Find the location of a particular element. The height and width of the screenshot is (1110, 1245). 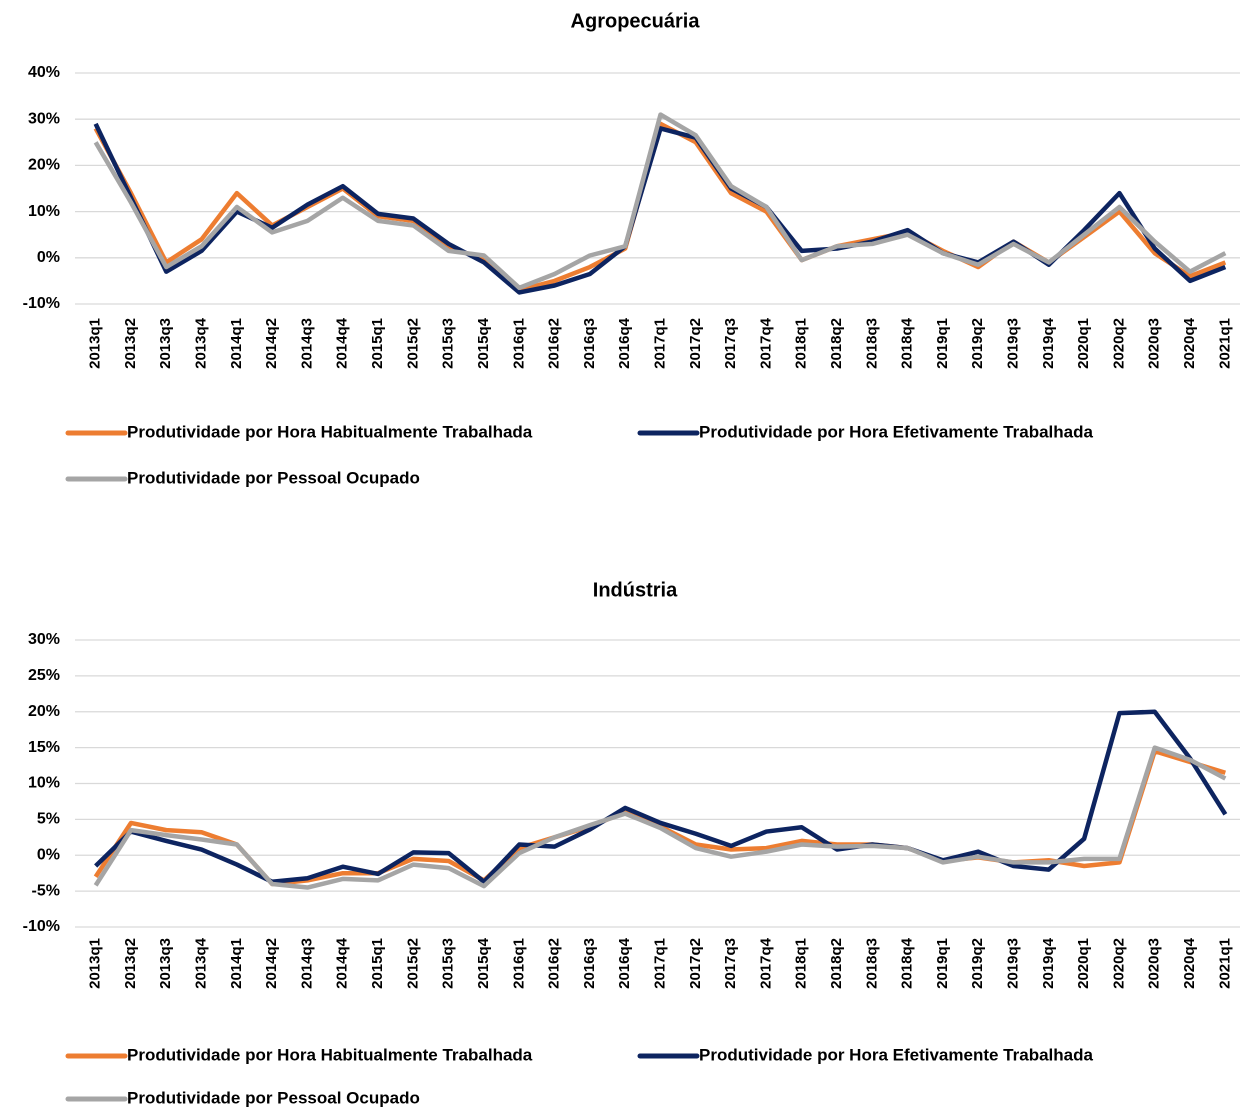

y-tick-label: 15% is located at coordinates (44, 747).